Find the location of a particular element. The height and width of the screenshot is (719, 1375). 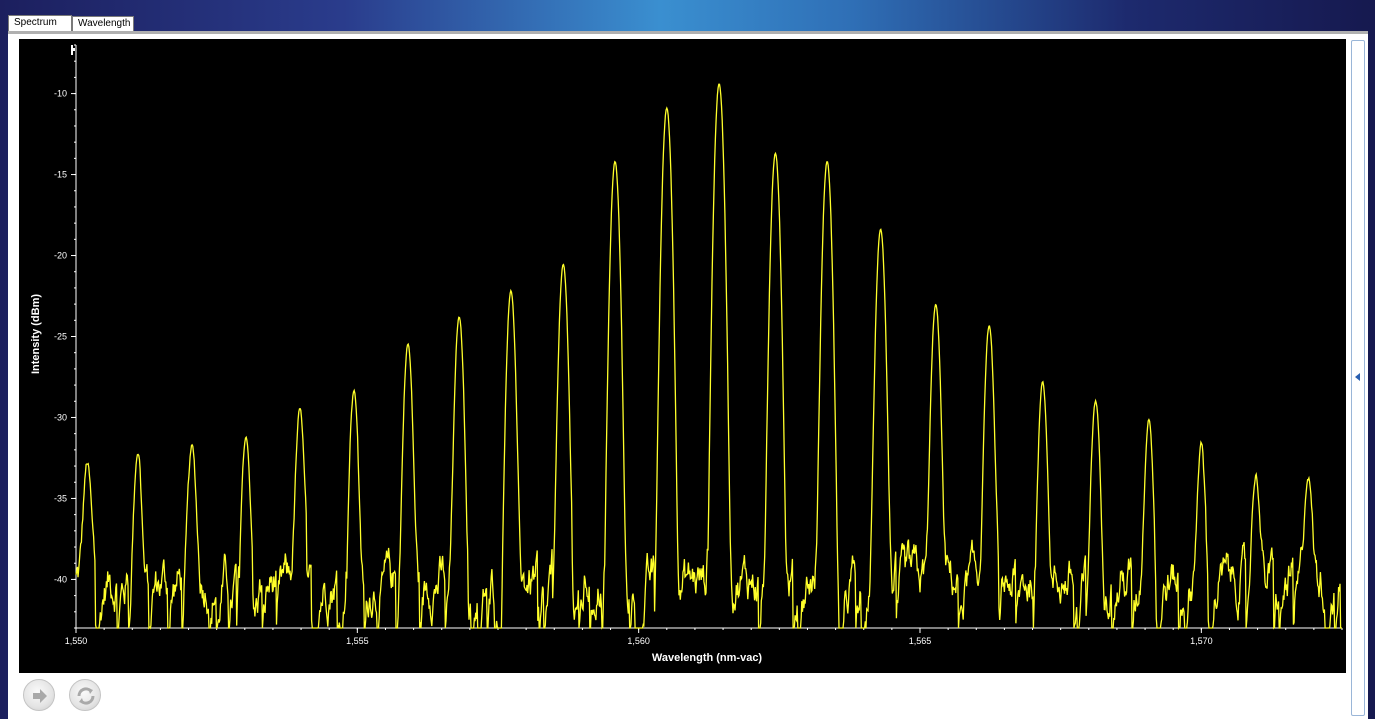

chevron-left-icon is located at coordinates (1357, 377).